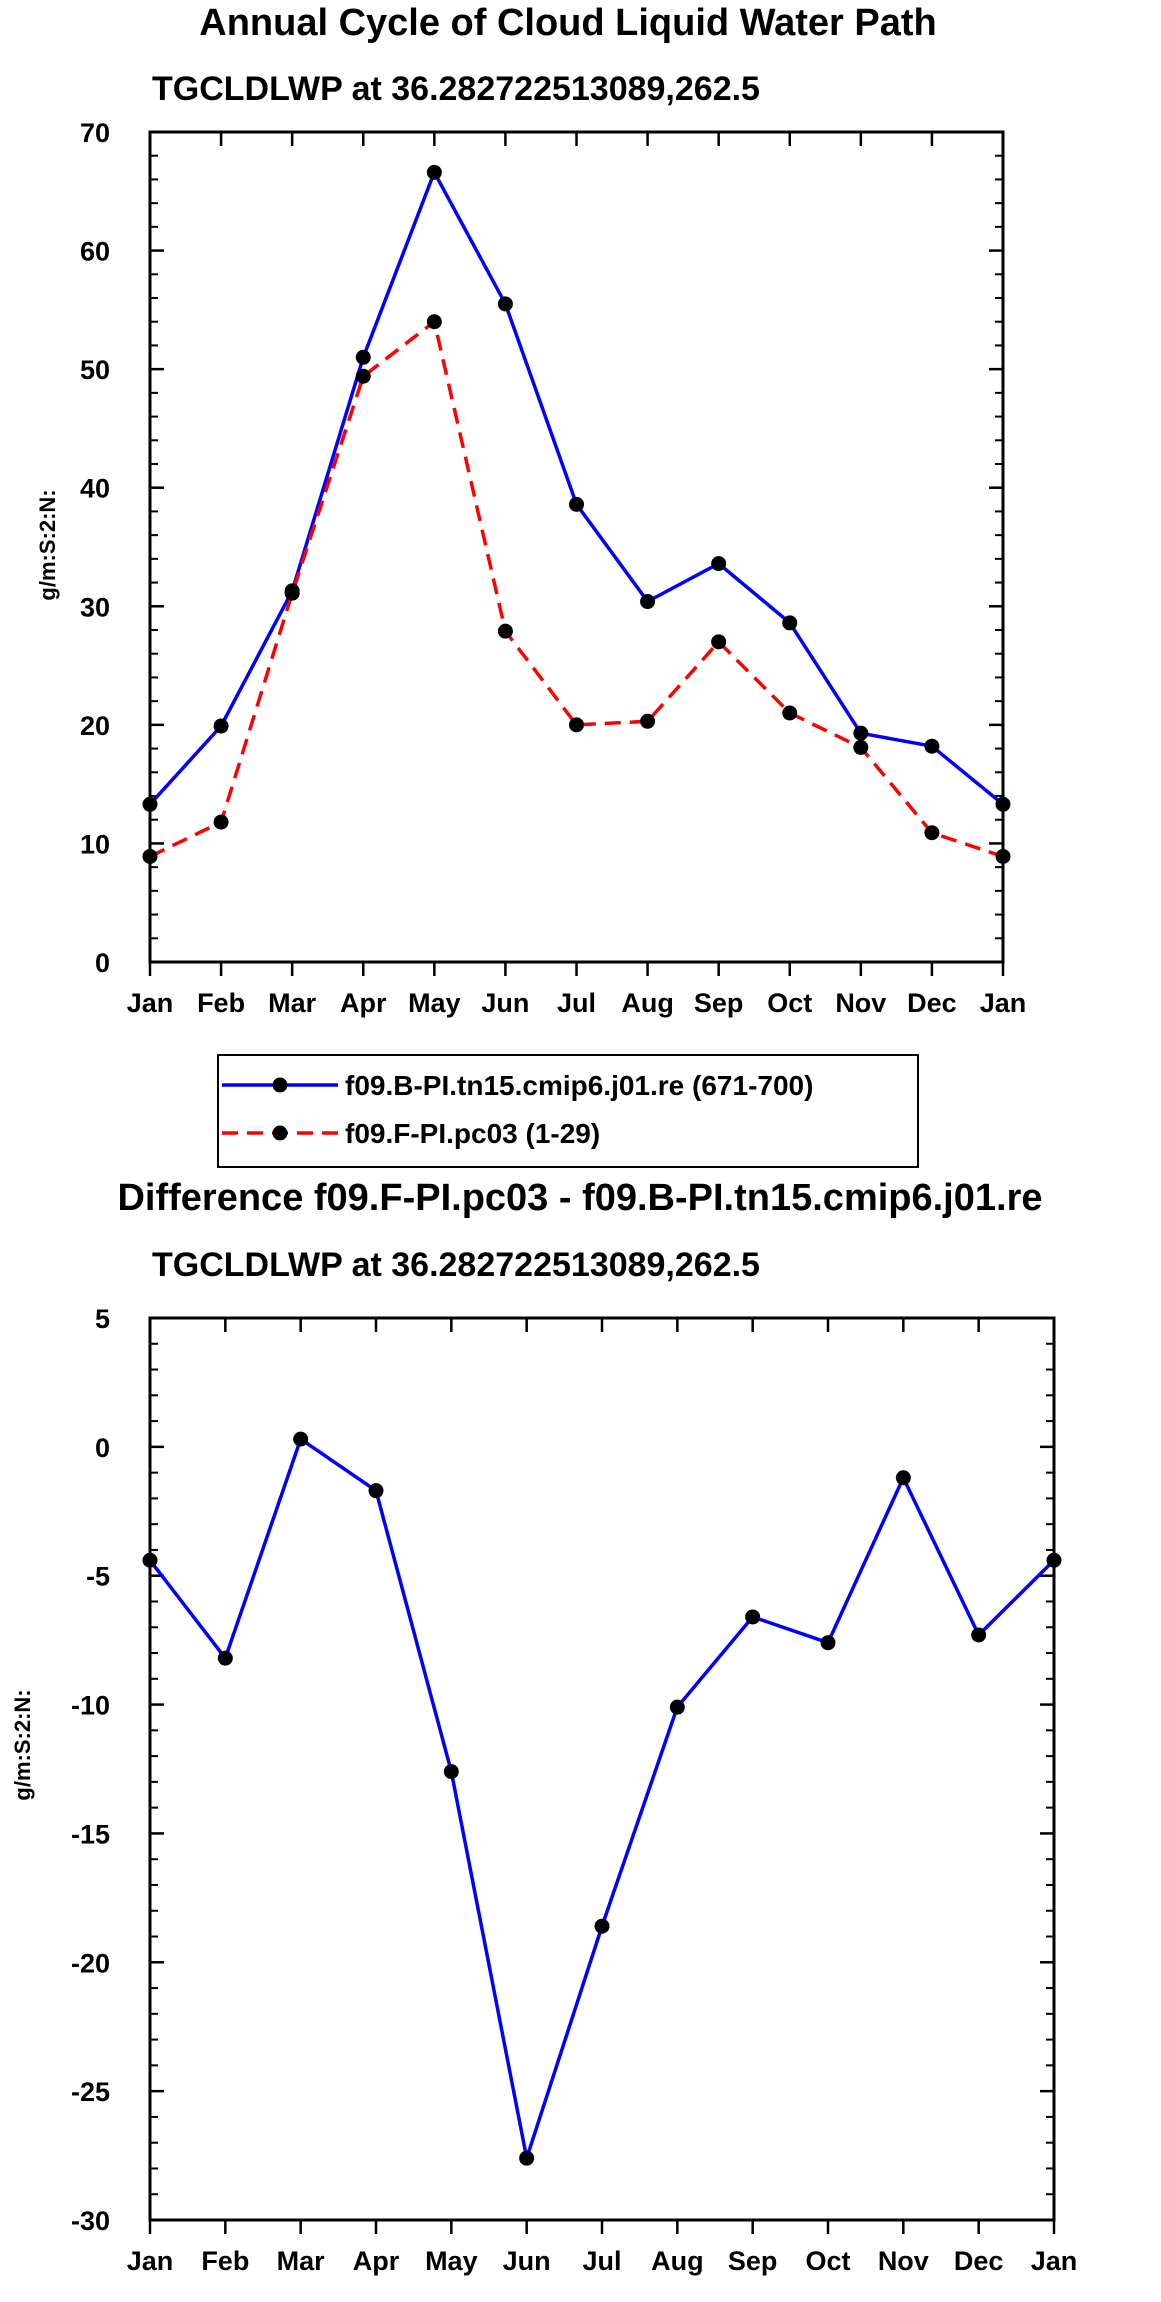  What do you see at coordinates (95, 844) in the screenshot?
I see `y-tick-label: 10` at bounding box center [95, 844].